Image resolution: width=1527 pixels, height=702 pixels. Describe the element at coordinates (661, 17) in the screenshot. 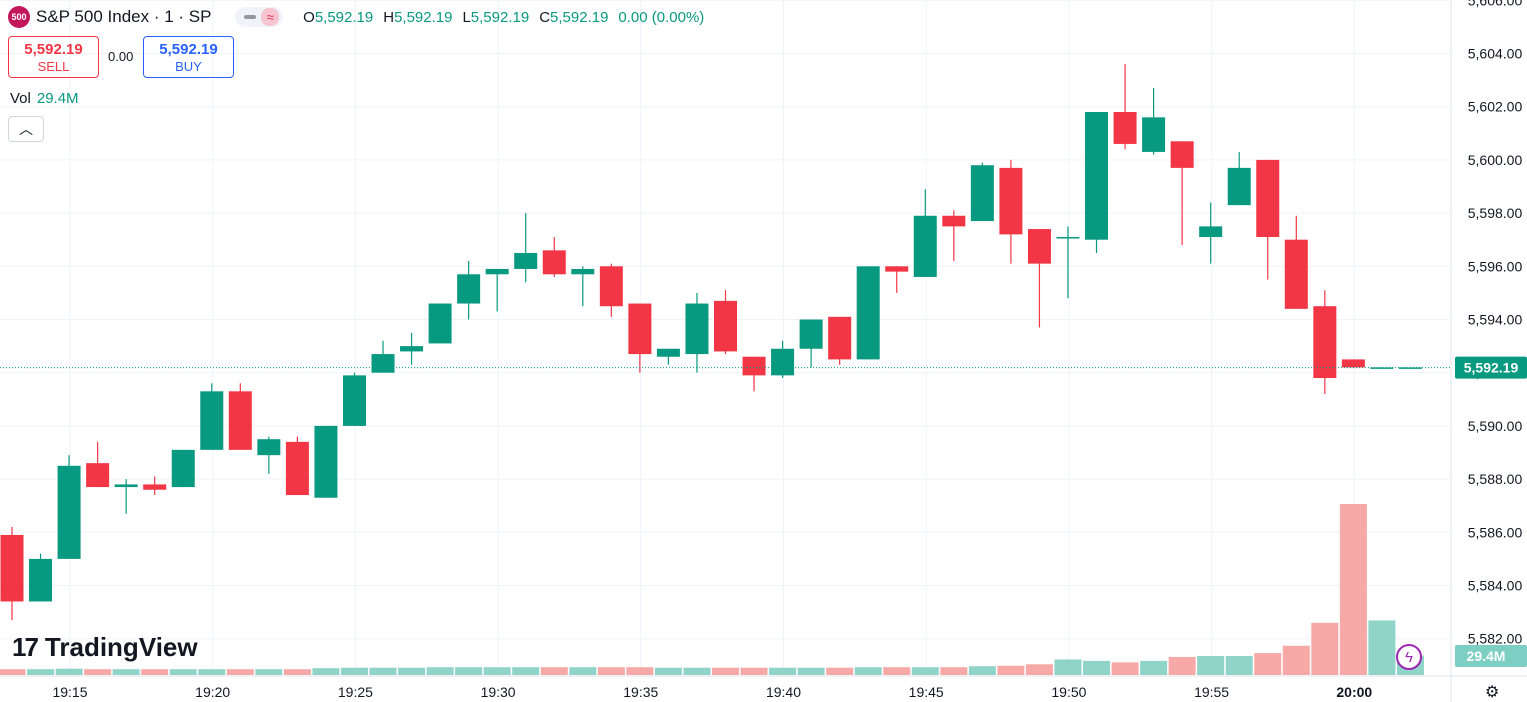

I see `price-change: 0.00 (0.00%)` at that location.